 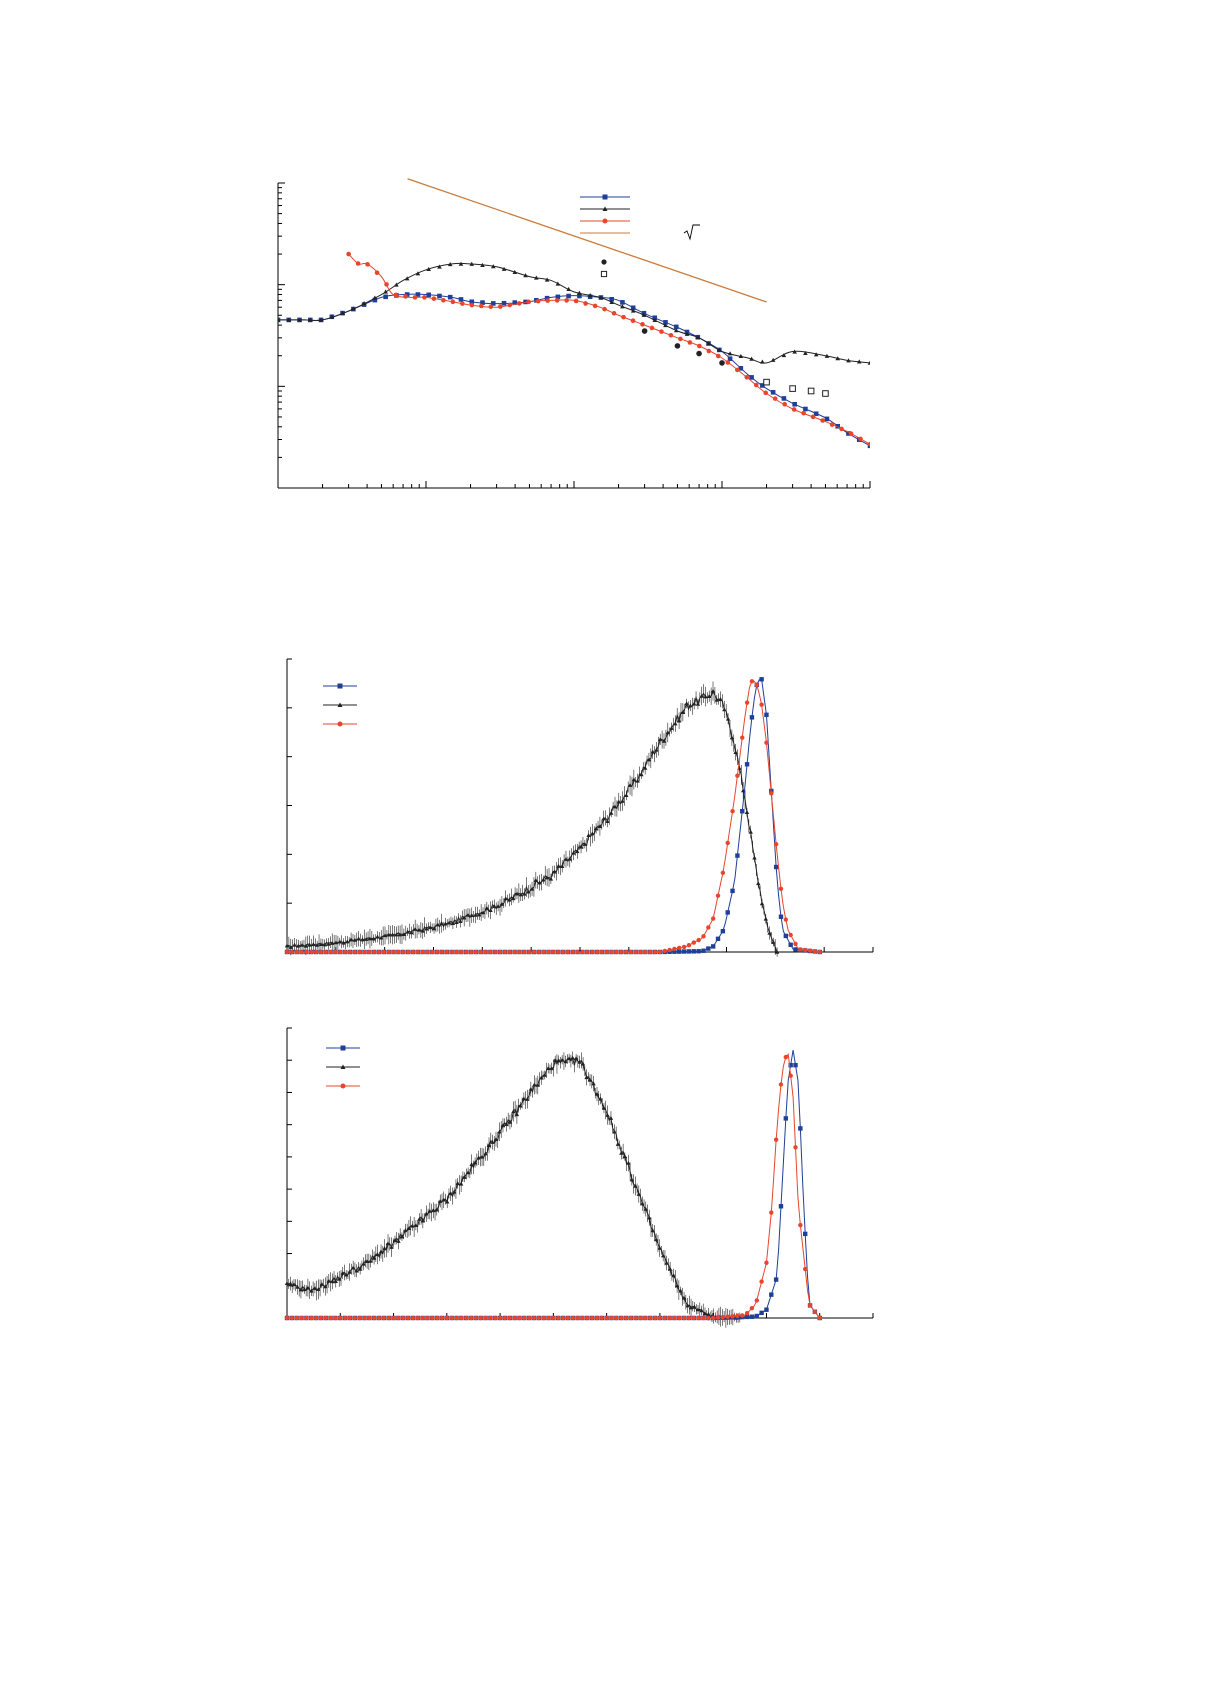 What do you see at coordinates (574, 313) in the screenshot?
I see `chart-1-series-black-line` at bounding box center [574, 313].